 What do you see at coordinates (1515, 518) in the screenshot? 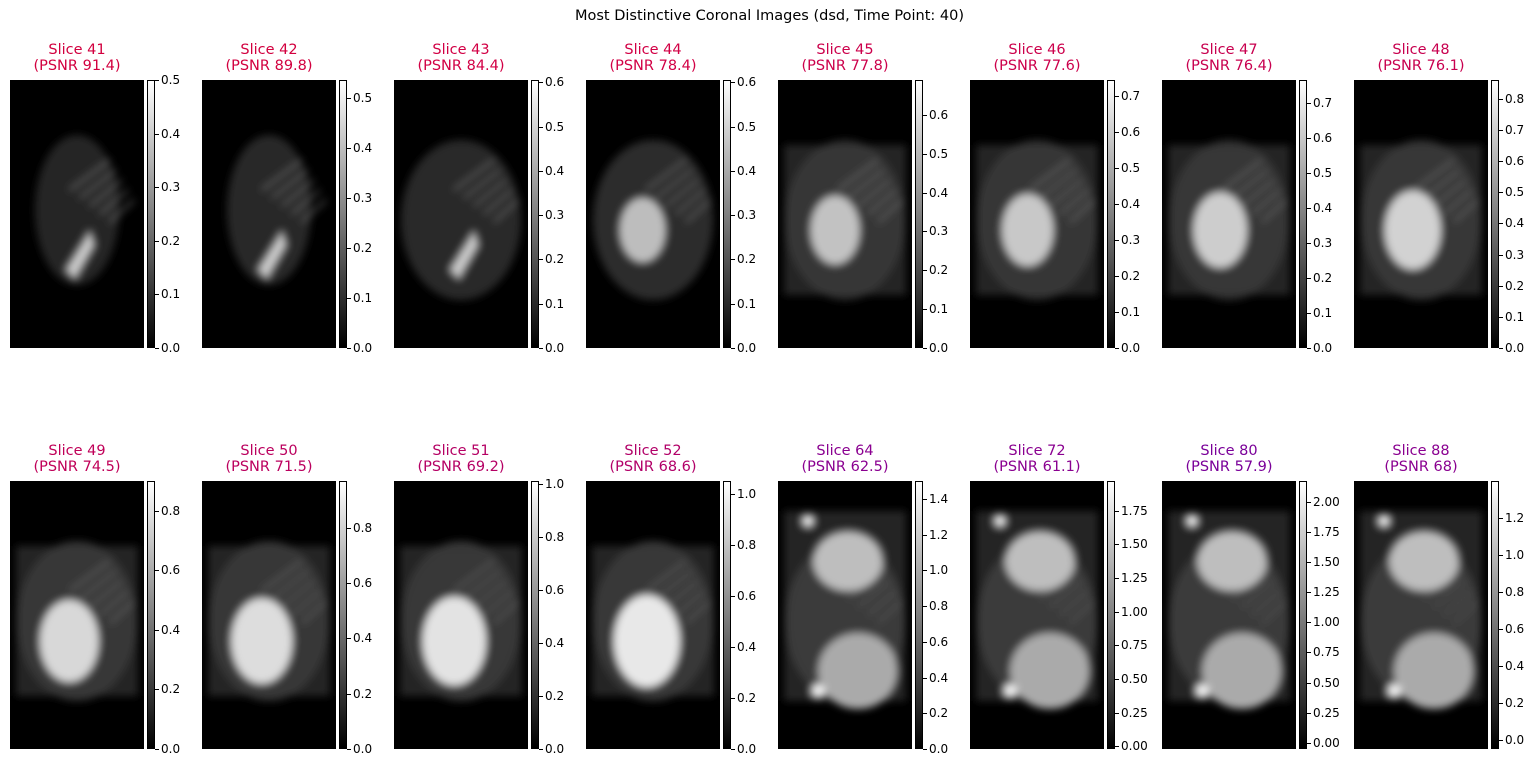
I see `colorbar-tick-label: 1.2` at bounding box center [1515, 518].